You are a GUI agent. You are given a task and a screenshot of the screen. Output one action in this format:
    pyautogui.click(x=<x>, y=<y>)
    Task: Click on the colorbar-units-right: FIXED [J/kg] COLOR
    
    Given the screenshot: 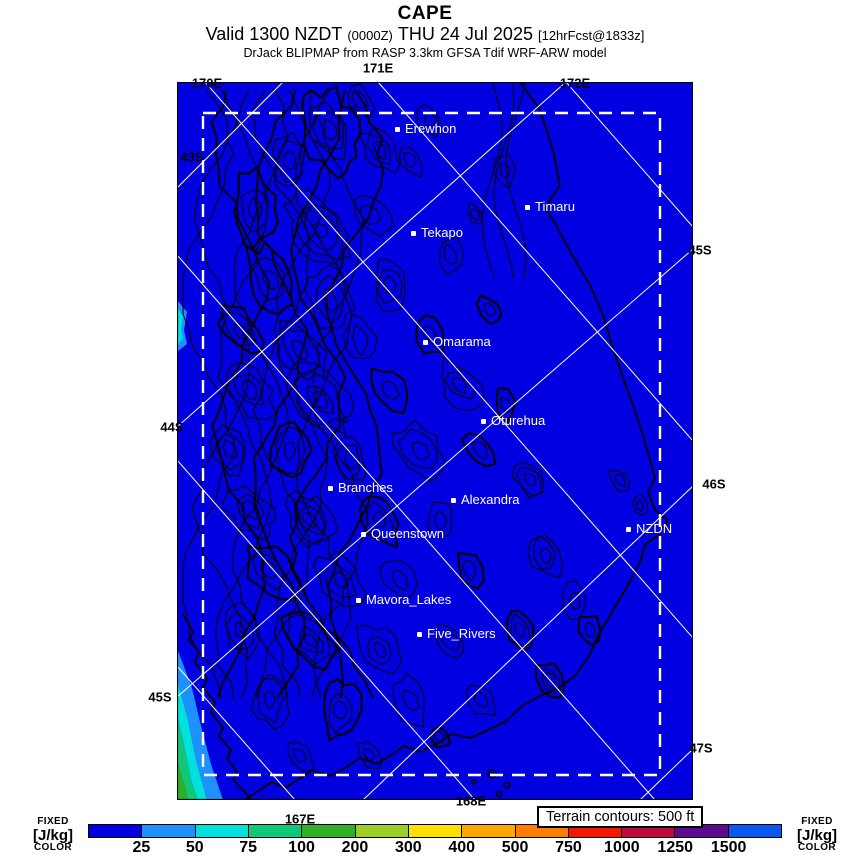 What is the action you would take?
    pyautogui.click(x=817, y=835)
    